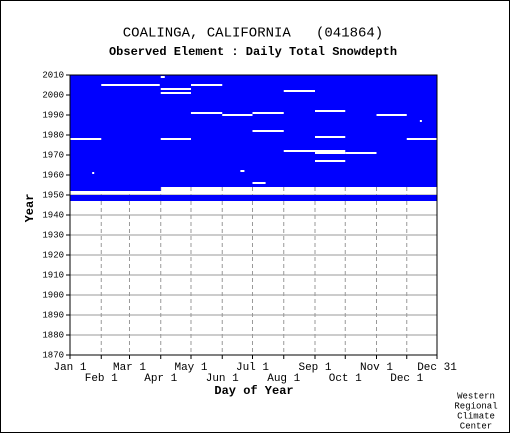 This screenshot has height=433, width=510. What do you see at coordinates (101, 379) in the screenshot?
I see `x-tick-label: Feb 1` at bounding box center [101, 379].